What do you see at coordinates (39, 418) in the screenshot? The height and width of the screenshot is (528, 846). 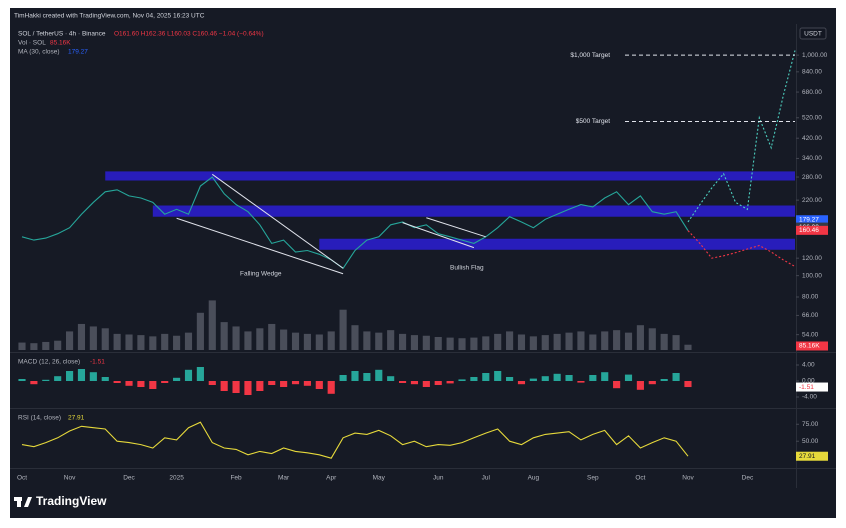 I see `rsi-legend: RSI (14, close)` at bounding box center [39, 418].